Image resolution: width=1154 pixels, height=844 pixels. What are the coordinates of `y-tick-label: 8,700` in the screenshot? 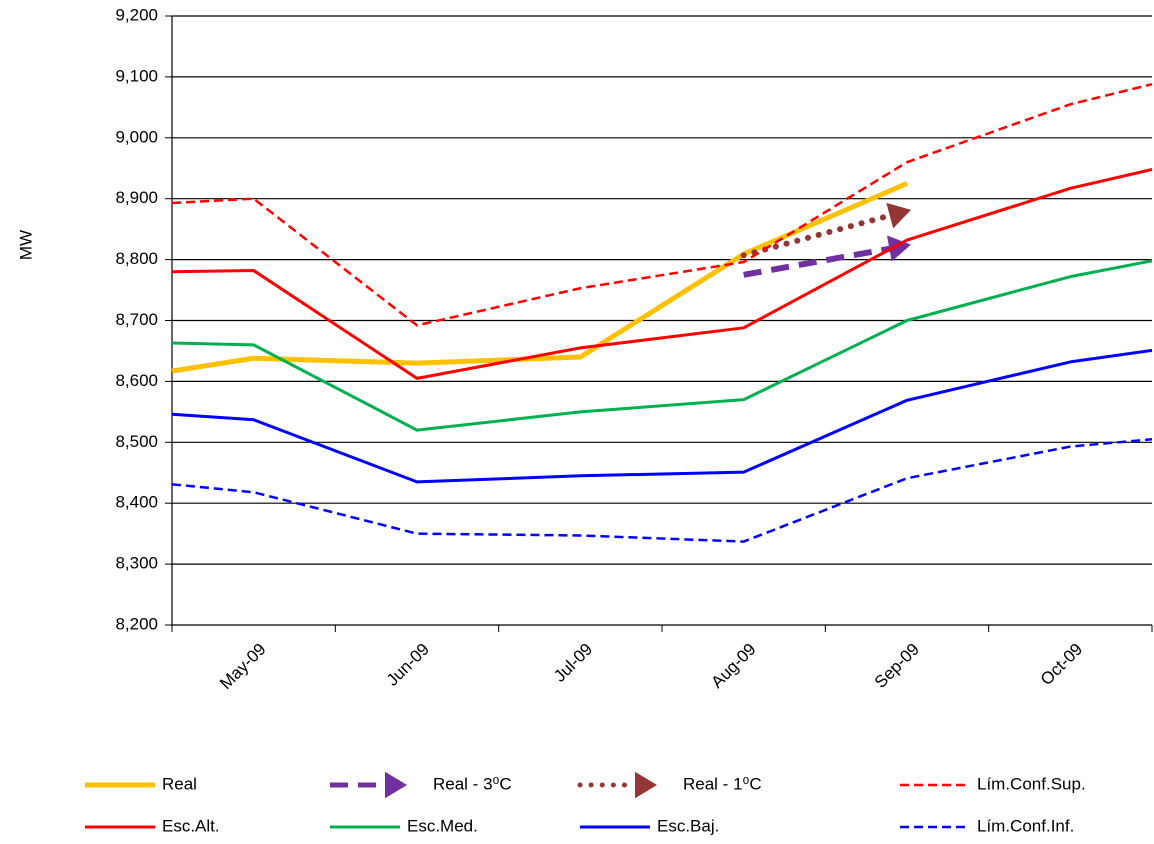 It's located at (136, 319).